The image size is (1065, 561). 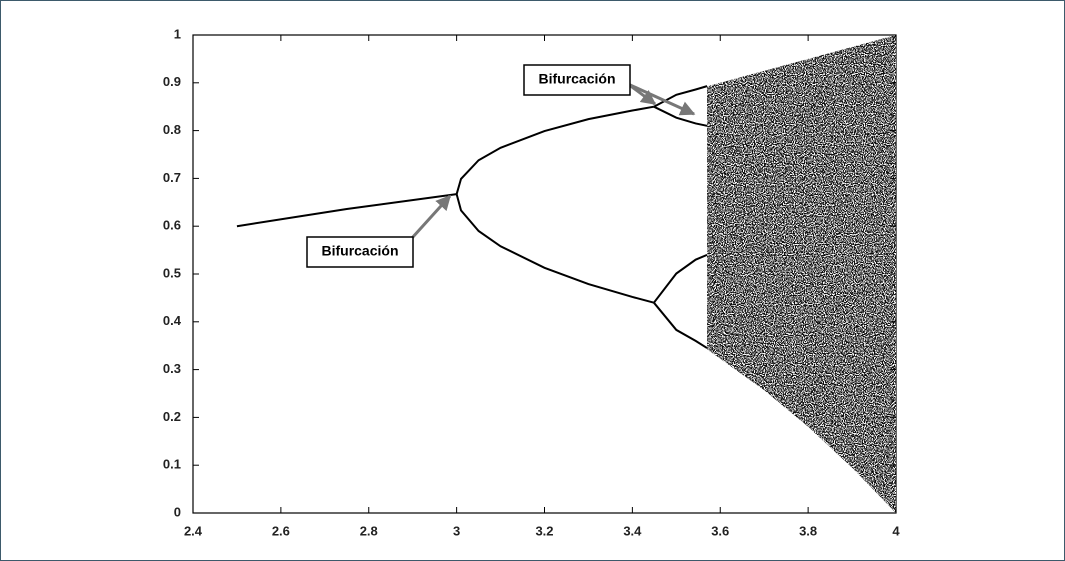 I want to click on x-tick-label: 4, so click(x=896, y=530).